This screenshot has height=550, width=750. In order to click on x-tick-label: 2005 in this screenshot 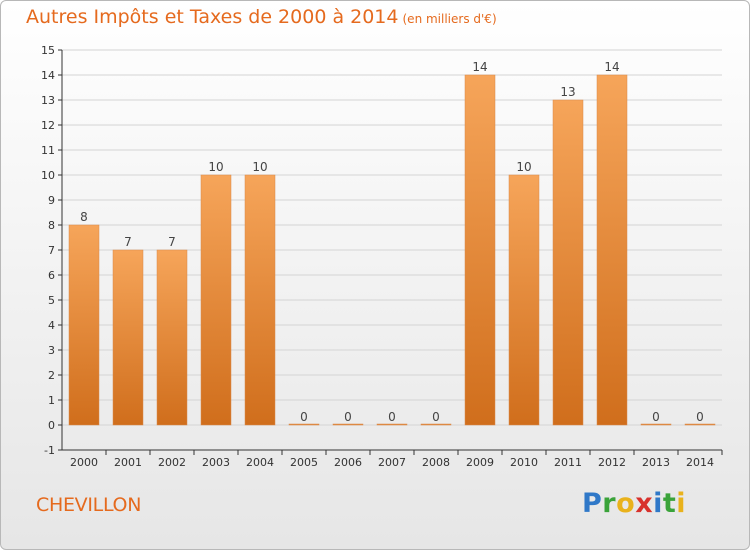, I will do `click(304, 462)`.